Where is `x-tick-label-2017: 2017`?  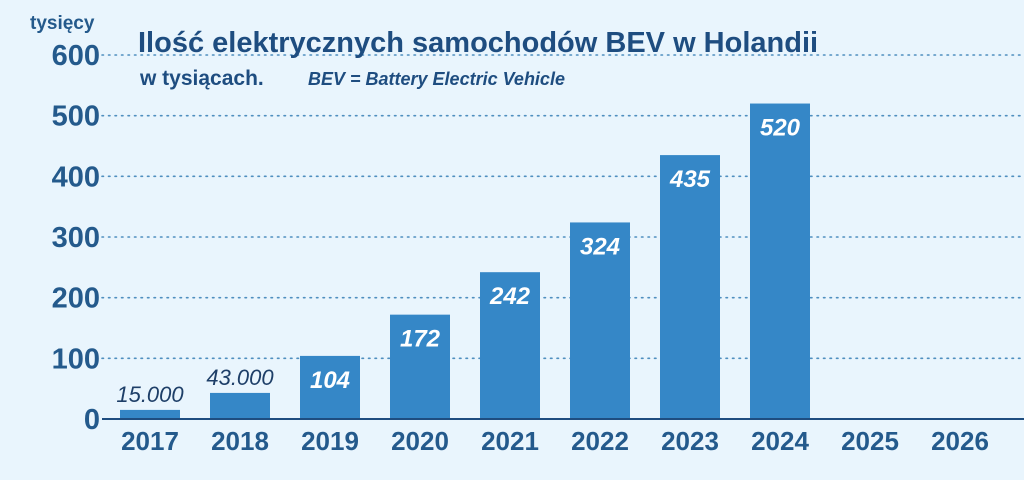
x-tick-label-2017: 2017 is located at coordinates (150, 441).